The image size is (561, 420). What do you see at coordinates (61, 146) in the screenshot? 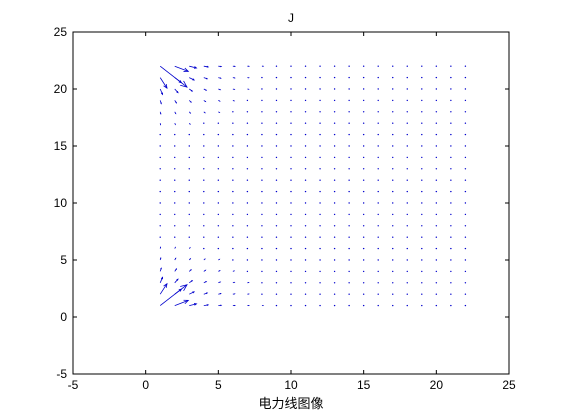
I see `y-tick-label: 15` at bounding box center [61, 146].